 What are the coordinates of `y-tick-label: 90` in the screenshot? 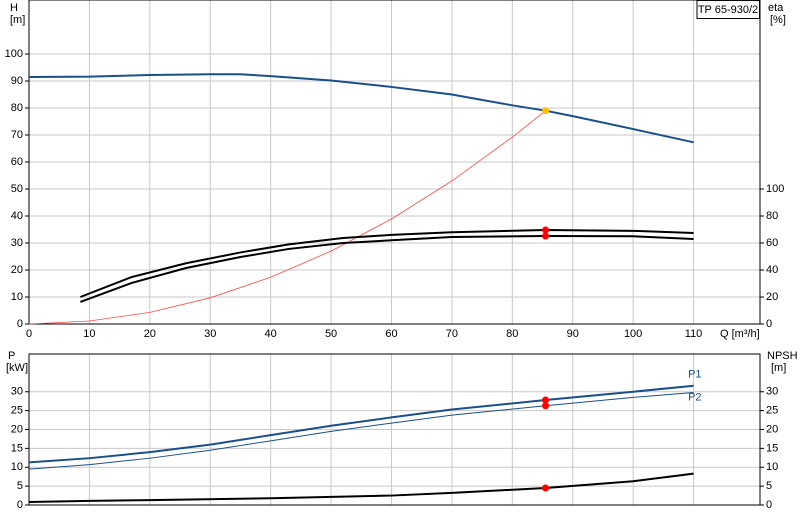 It's located at (17, 81).